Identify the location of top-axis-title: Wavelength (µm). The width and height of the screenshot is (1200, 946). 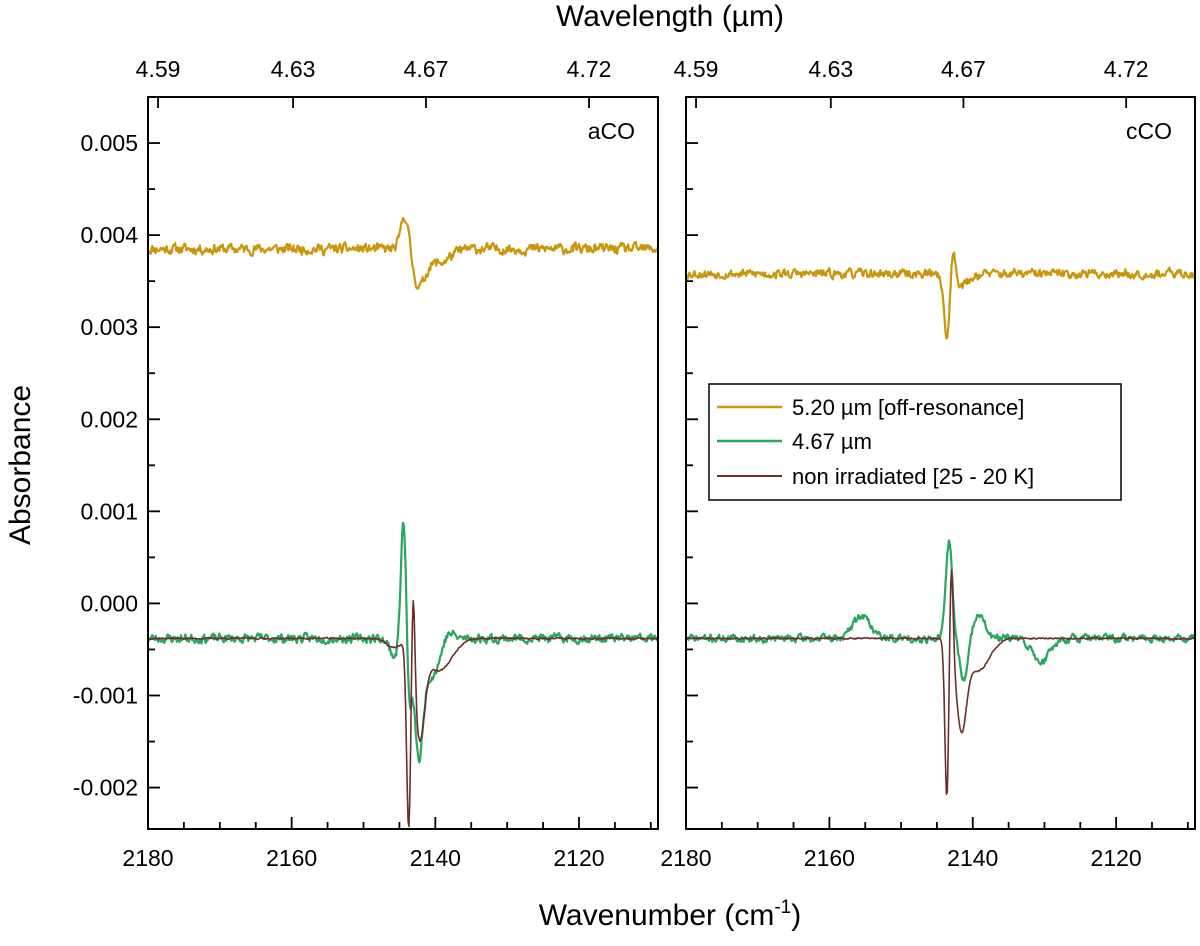
(670, 16).